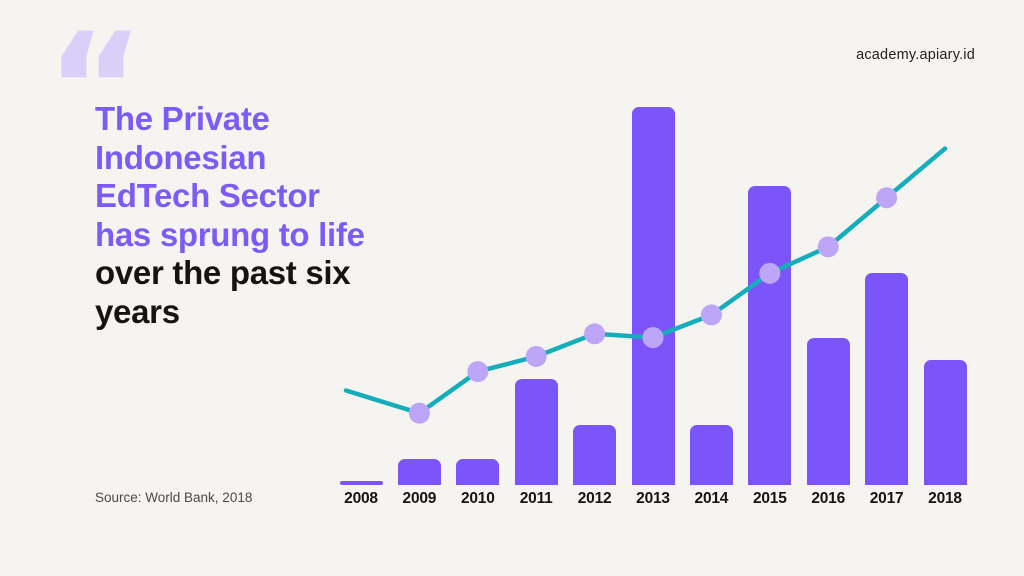  I want to click on headline-line: The Private, so click(182, 118).